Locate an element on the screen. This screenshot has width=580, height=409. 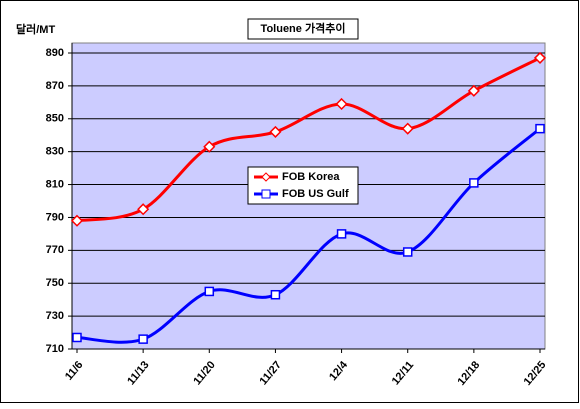
y-tick-label: 710 is located at coordinates (55, 349).